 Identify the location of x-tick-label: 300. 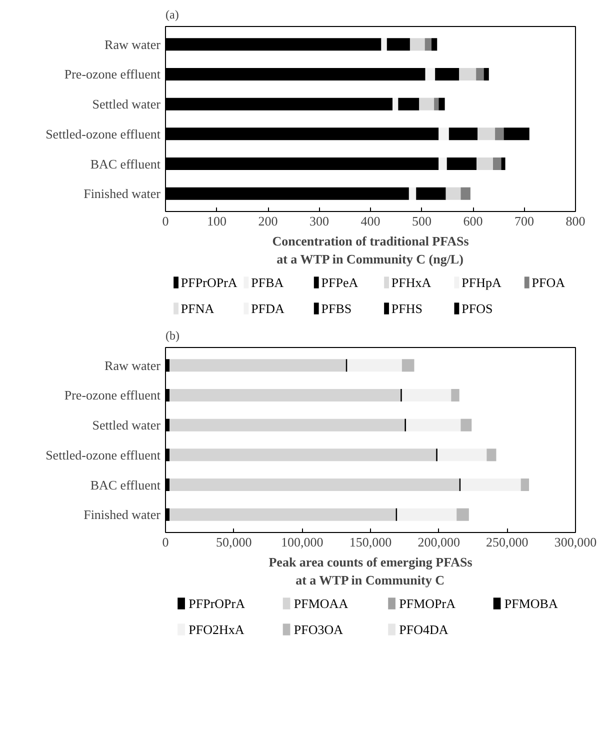
(319, 221).